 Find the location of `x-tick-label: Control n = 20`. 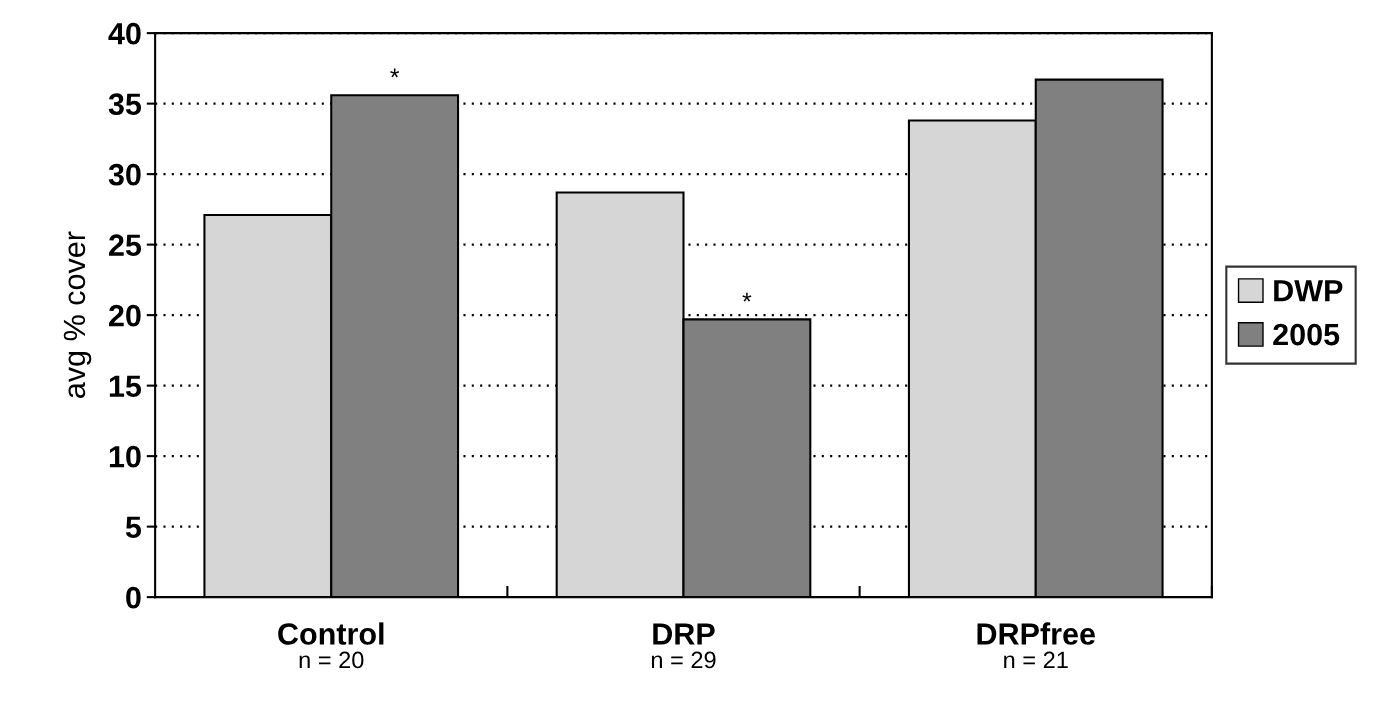

x-tick-label: Control n = 20 is located at coordinates (331, 645).